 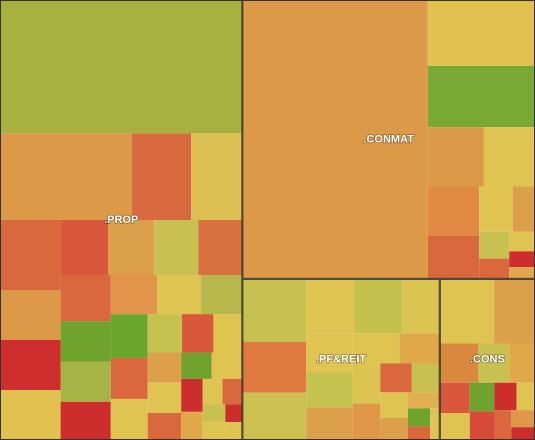 I want to click on group-label: .CONMAT, so click(x=388, y=139).